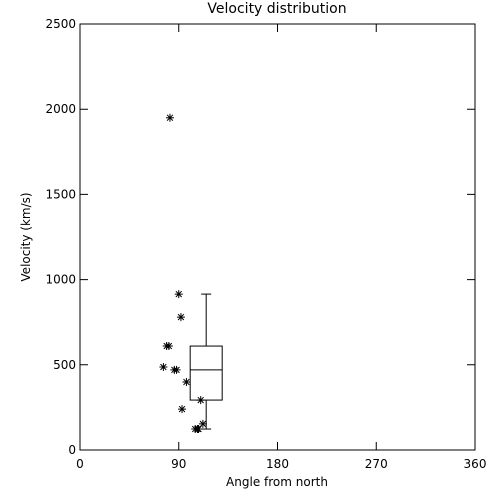  What do you see at coordinates (276, 9) in the screenshot?
I see `chart-title: Velocity distribution` at bounding box center [276, 9].